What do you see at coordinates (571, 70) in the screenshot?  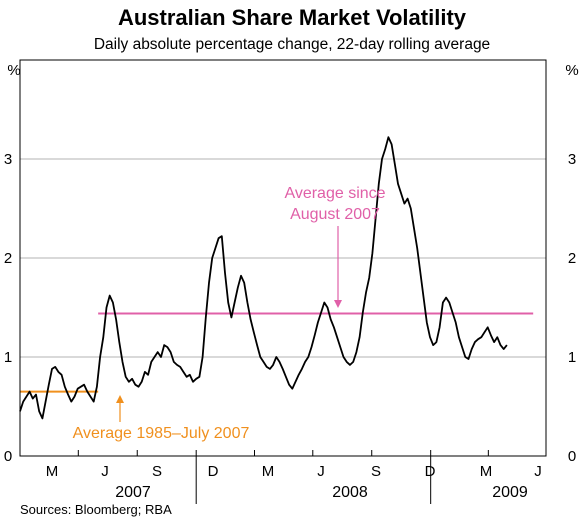 I see `y-axis-unit-right: %` at bounding box center [571, 70].